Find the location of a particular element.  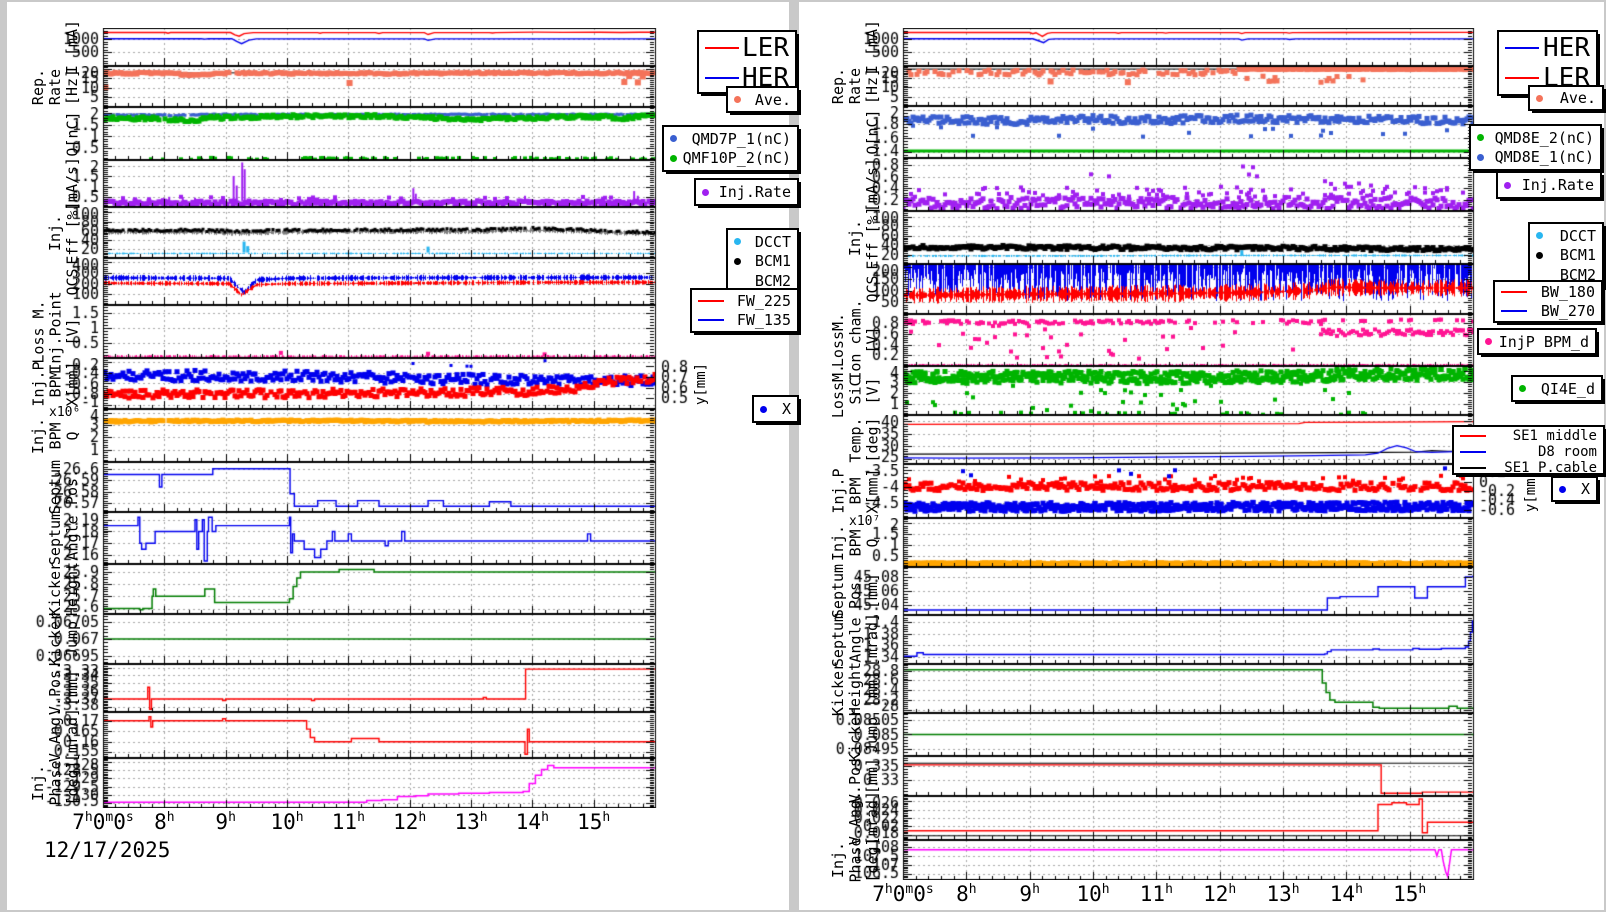

strip-chart-right-loss-monitor-sic is located at coordinates (1202, 390).